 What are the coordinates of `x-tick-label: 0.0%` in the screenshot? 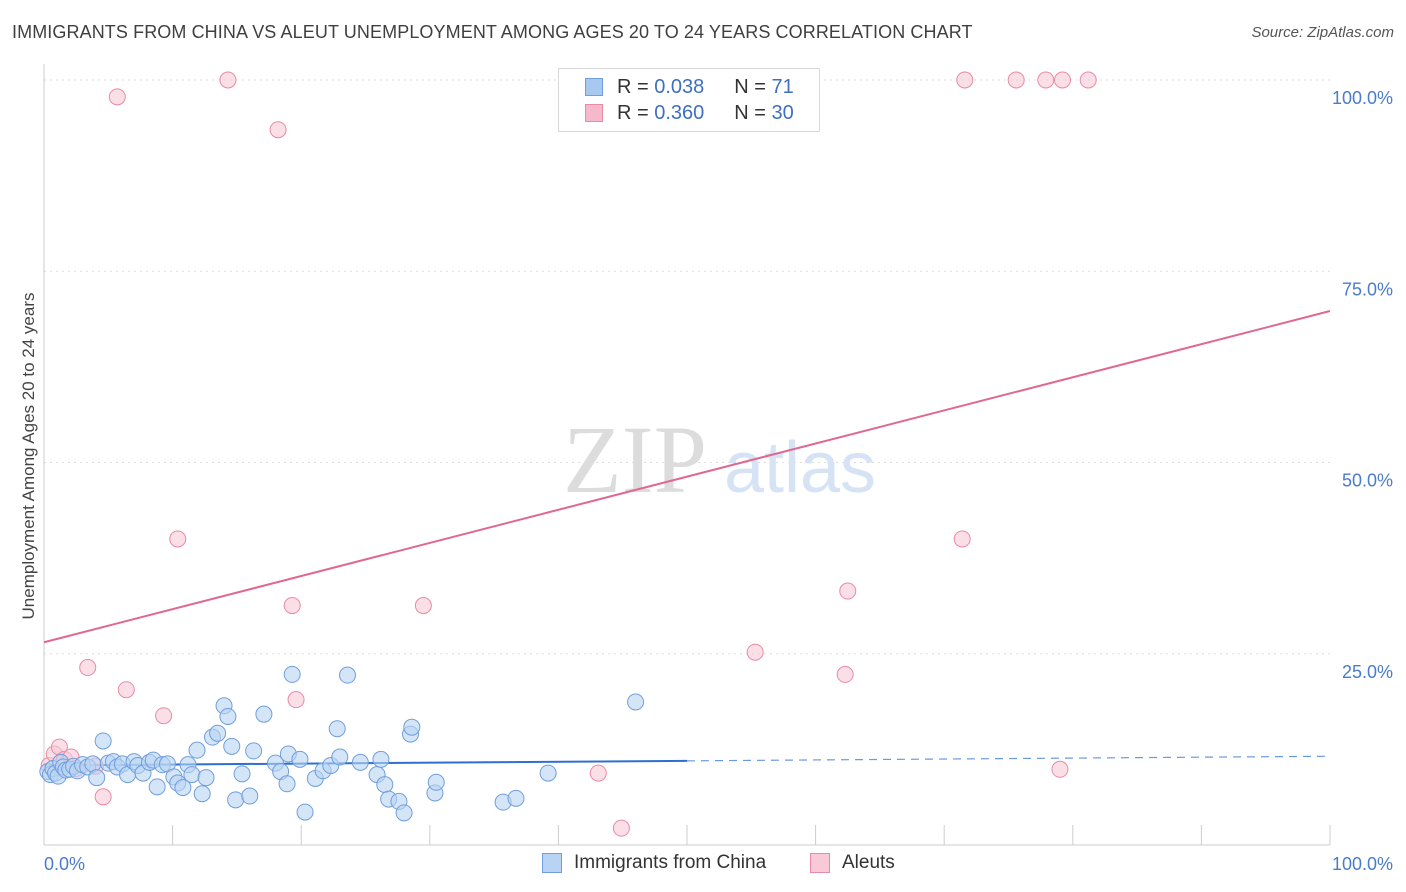 It's located at (64, 864).